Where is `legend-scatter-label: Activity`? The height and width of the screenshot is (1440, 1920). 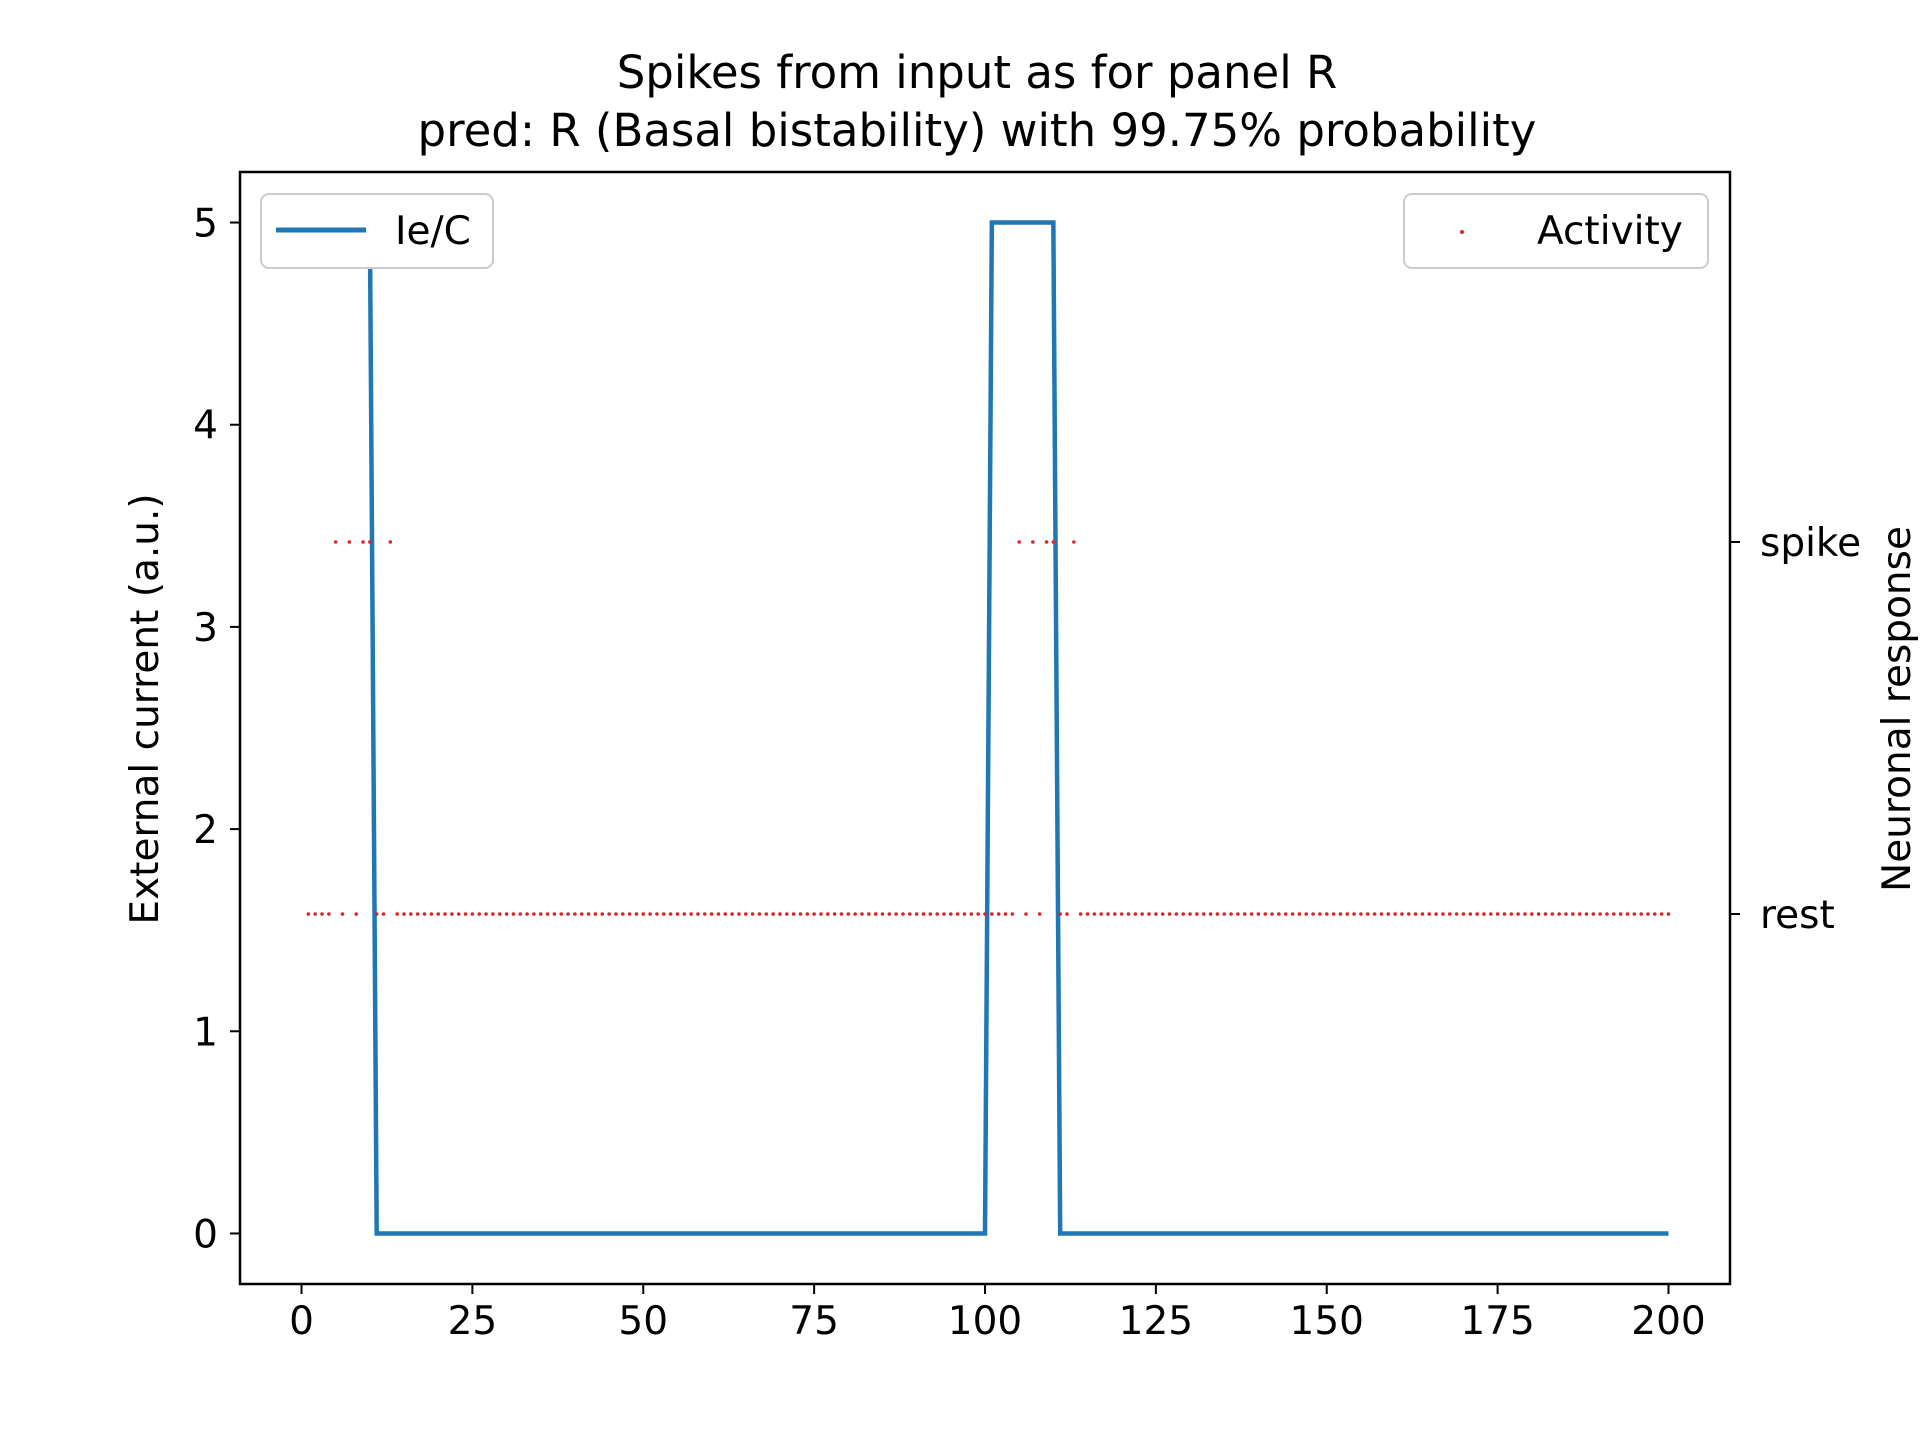 legend-scatter-label: Activity is located at coordinates (1610, 231).